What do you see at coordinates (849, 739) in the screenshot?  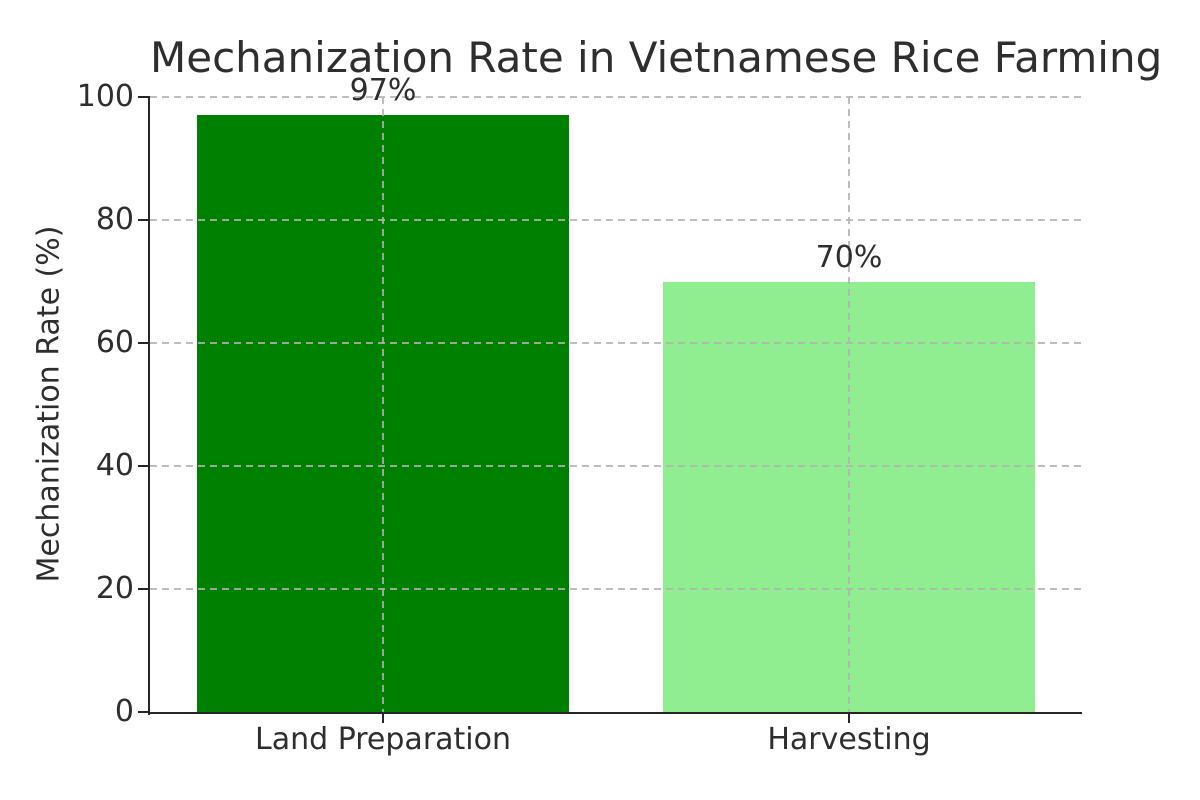 I see `x-tick-label-harvesting: Harvesting` at bounding box center [849, 739].